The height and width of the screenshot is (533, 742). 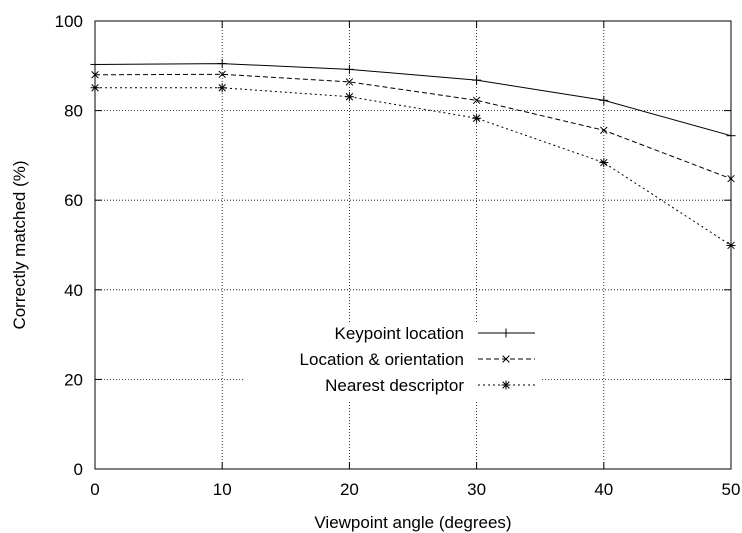 I want to click on x-axis-title: Viewpoint angle (degrees), so click(x=412, y=522).